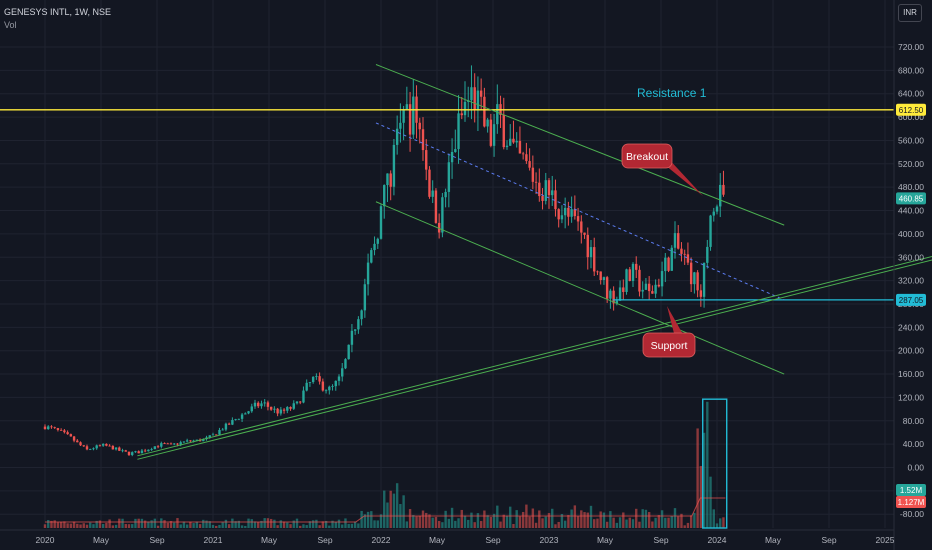 This screenshot has width=932, height=550. Describe the element at coordinates (915, 468) in the screenshot. I see `price-tick-label: 0.00` at that location.